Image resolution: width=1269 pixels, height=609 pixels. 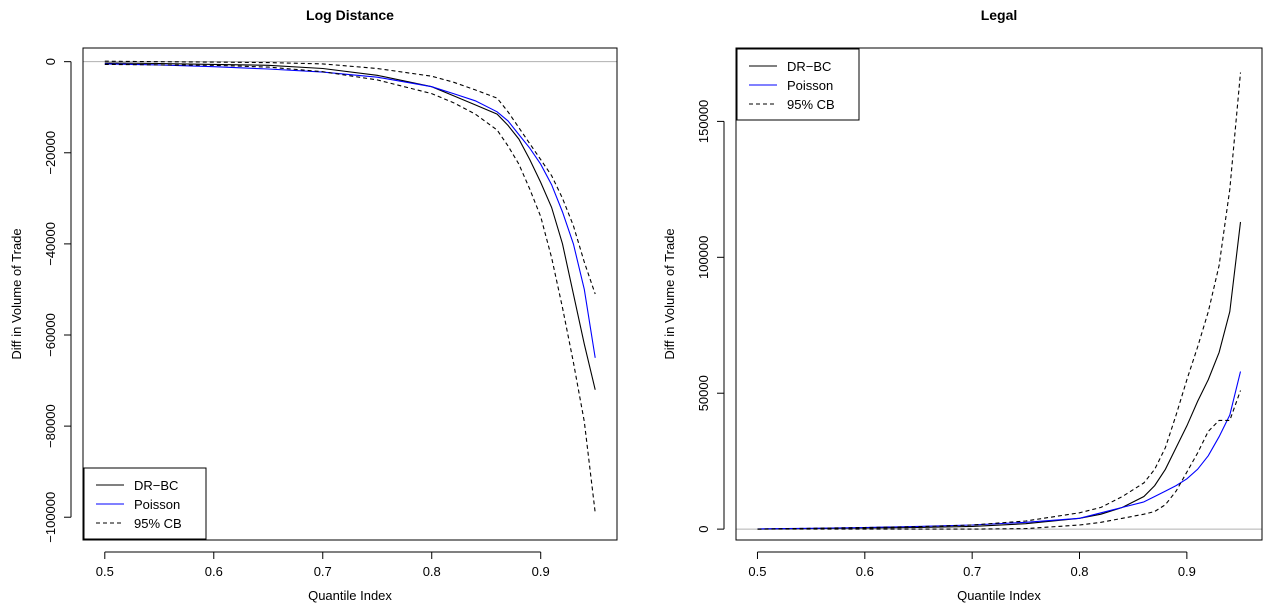 What do you see at coordinates (50, 517) in the screenshot?
I see `y-tick-label: −100000` at bounding box center [50, 517].